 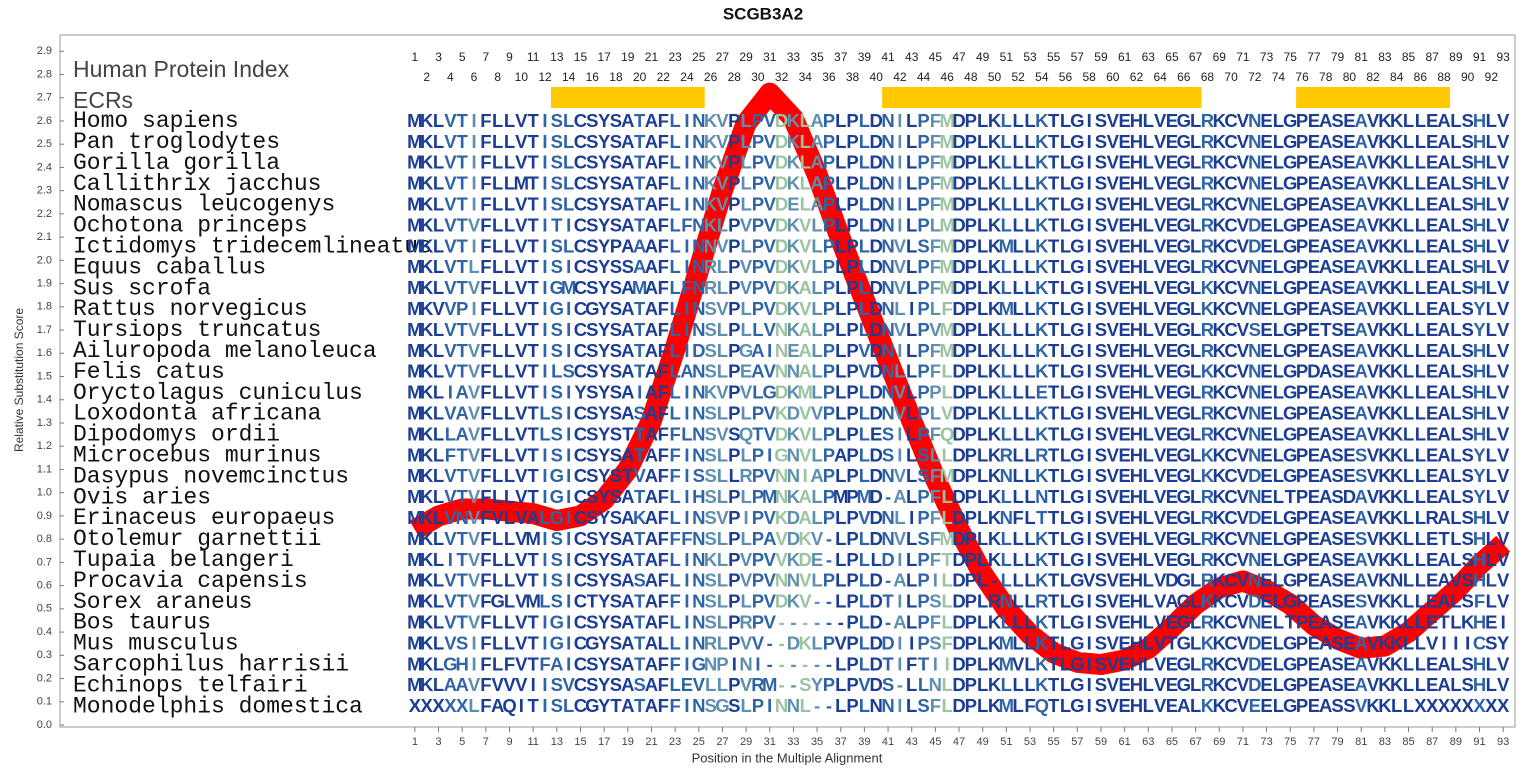 What do you see at coordinates (628, 57) in the screenshot?
I see `position-number: 19` at bounding box center [628, 57].